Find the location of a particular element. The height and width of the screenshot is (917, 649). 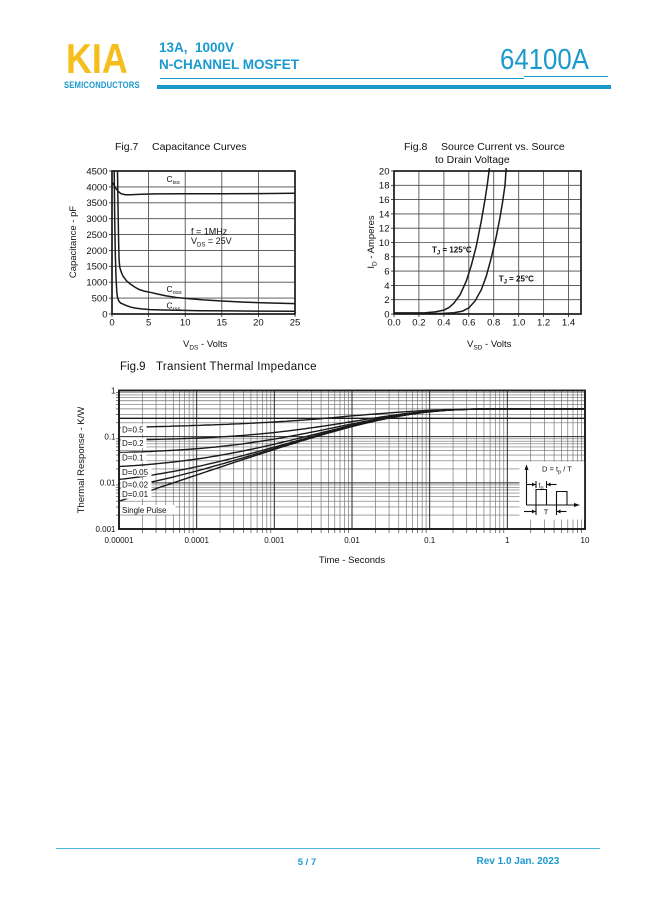

svg-text: 0.0001 is located at coordinates (196, 540).